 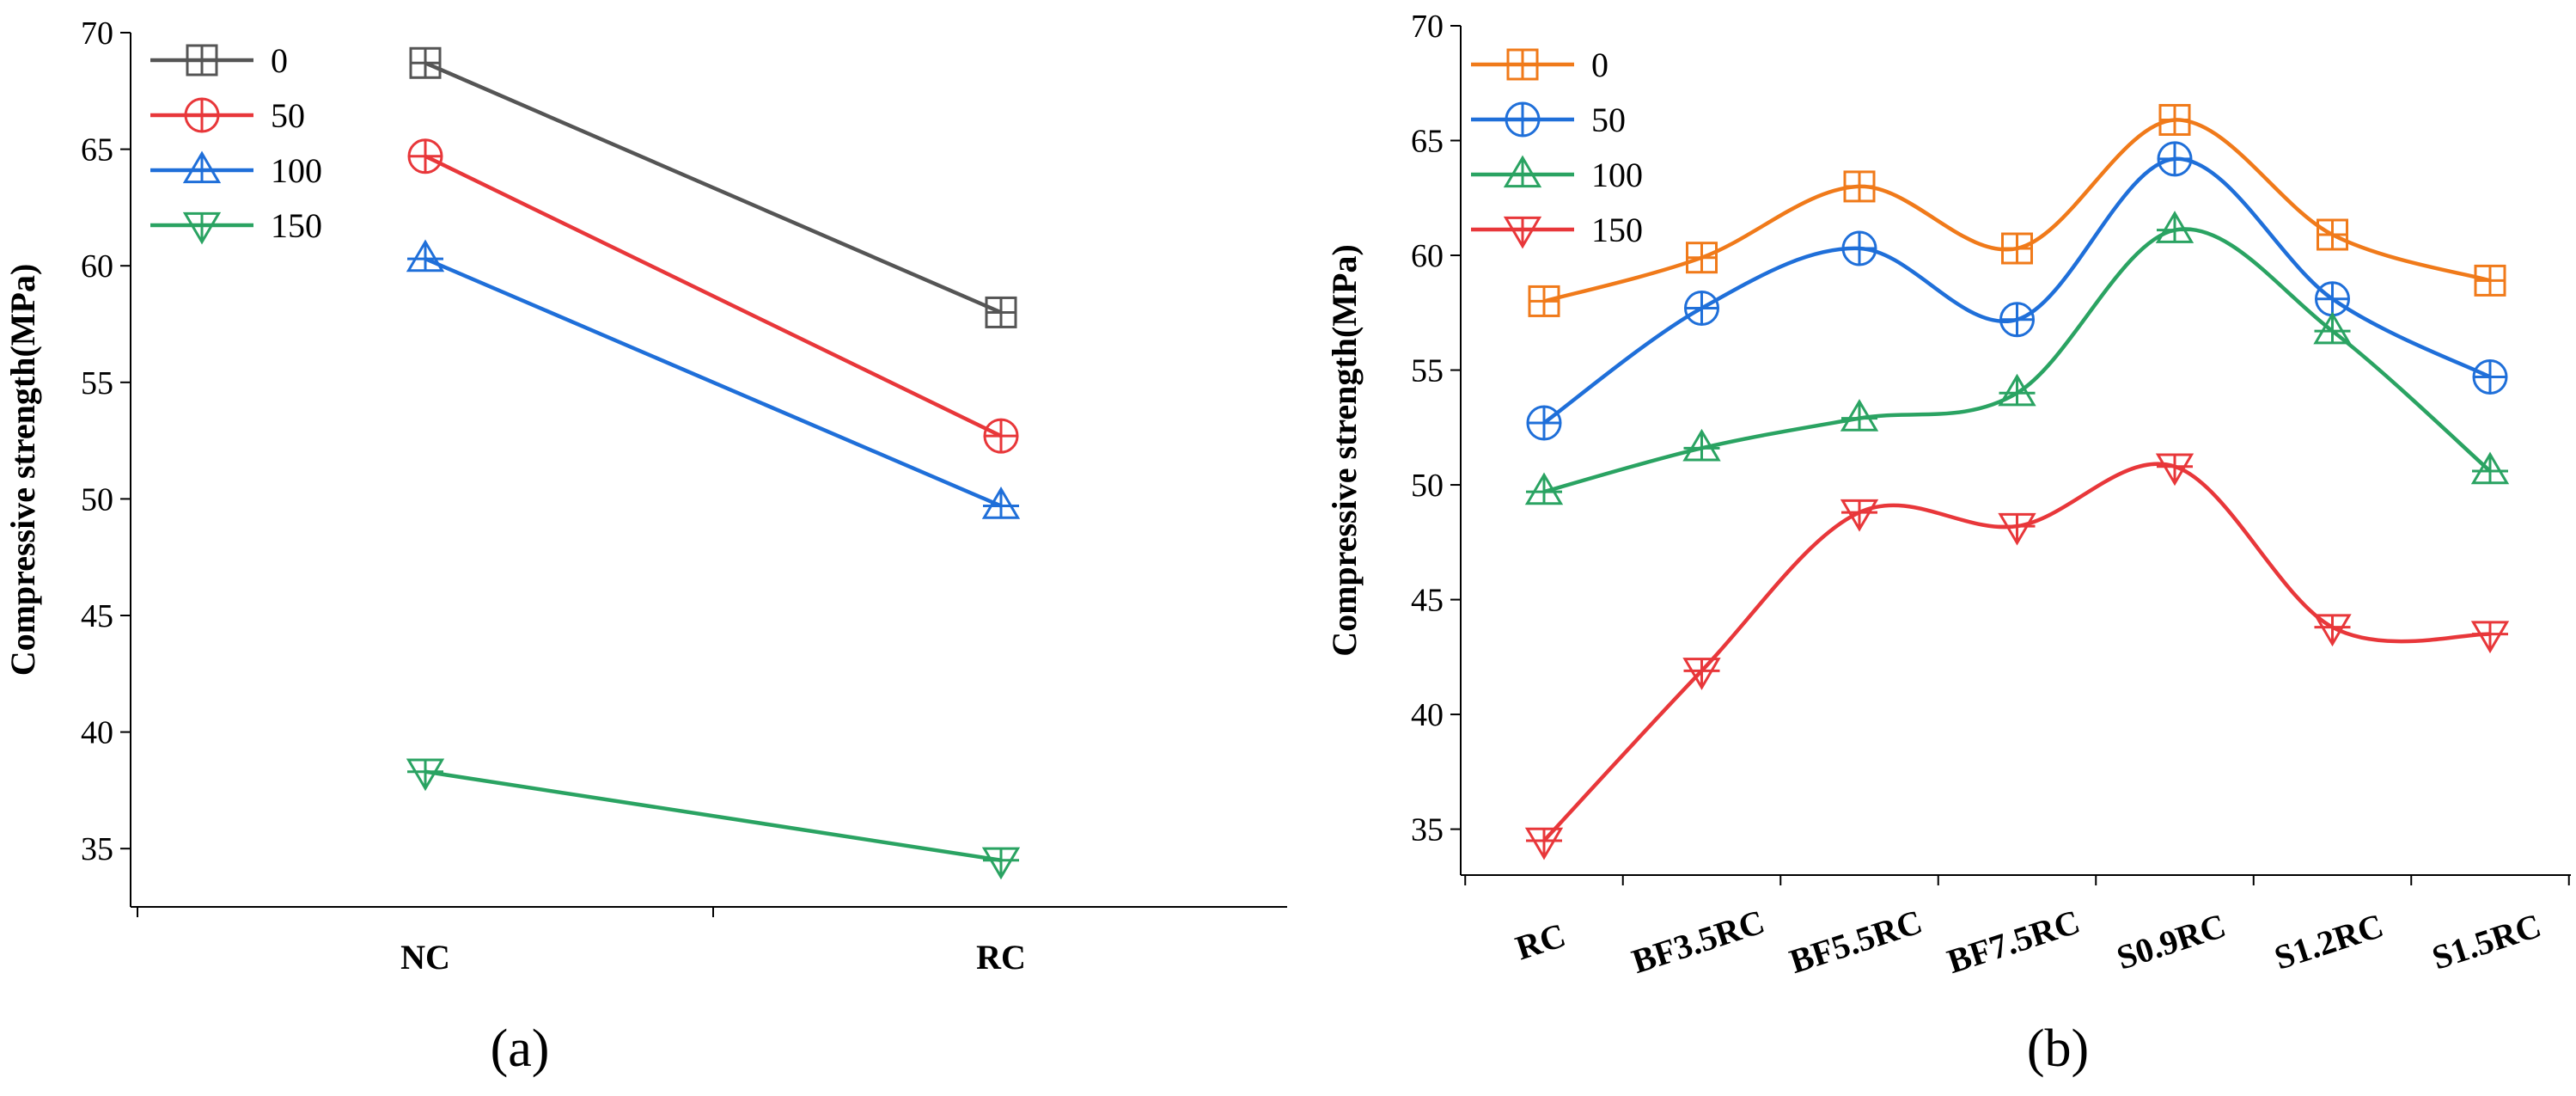 I want to click on x-tick-label: NC, so click(x=425, y=957).